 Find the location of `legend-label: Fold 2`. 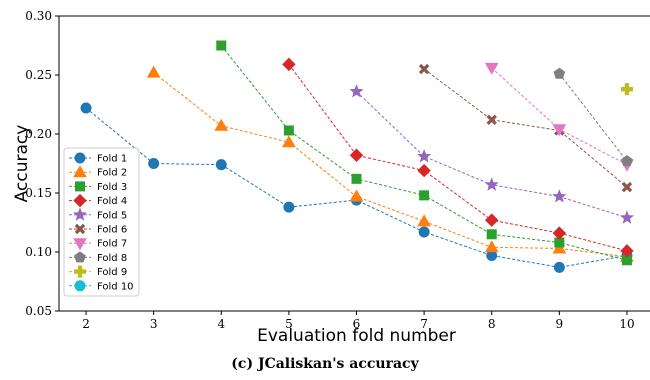

legend-label: Fold 2 is located at coordinates (112, 173).